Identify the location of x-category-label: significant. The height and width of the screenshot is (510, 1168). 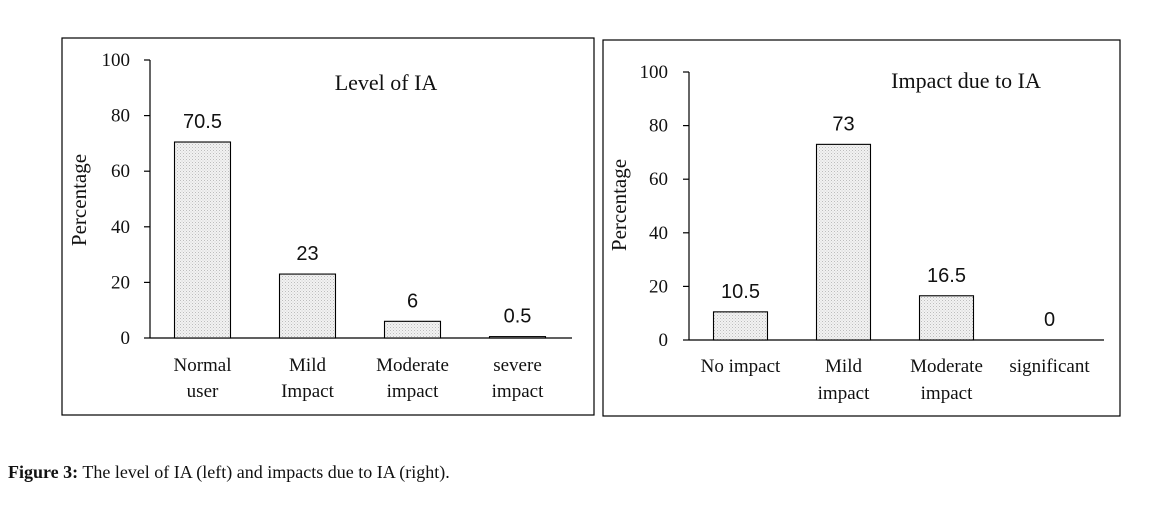
(1049, 366).